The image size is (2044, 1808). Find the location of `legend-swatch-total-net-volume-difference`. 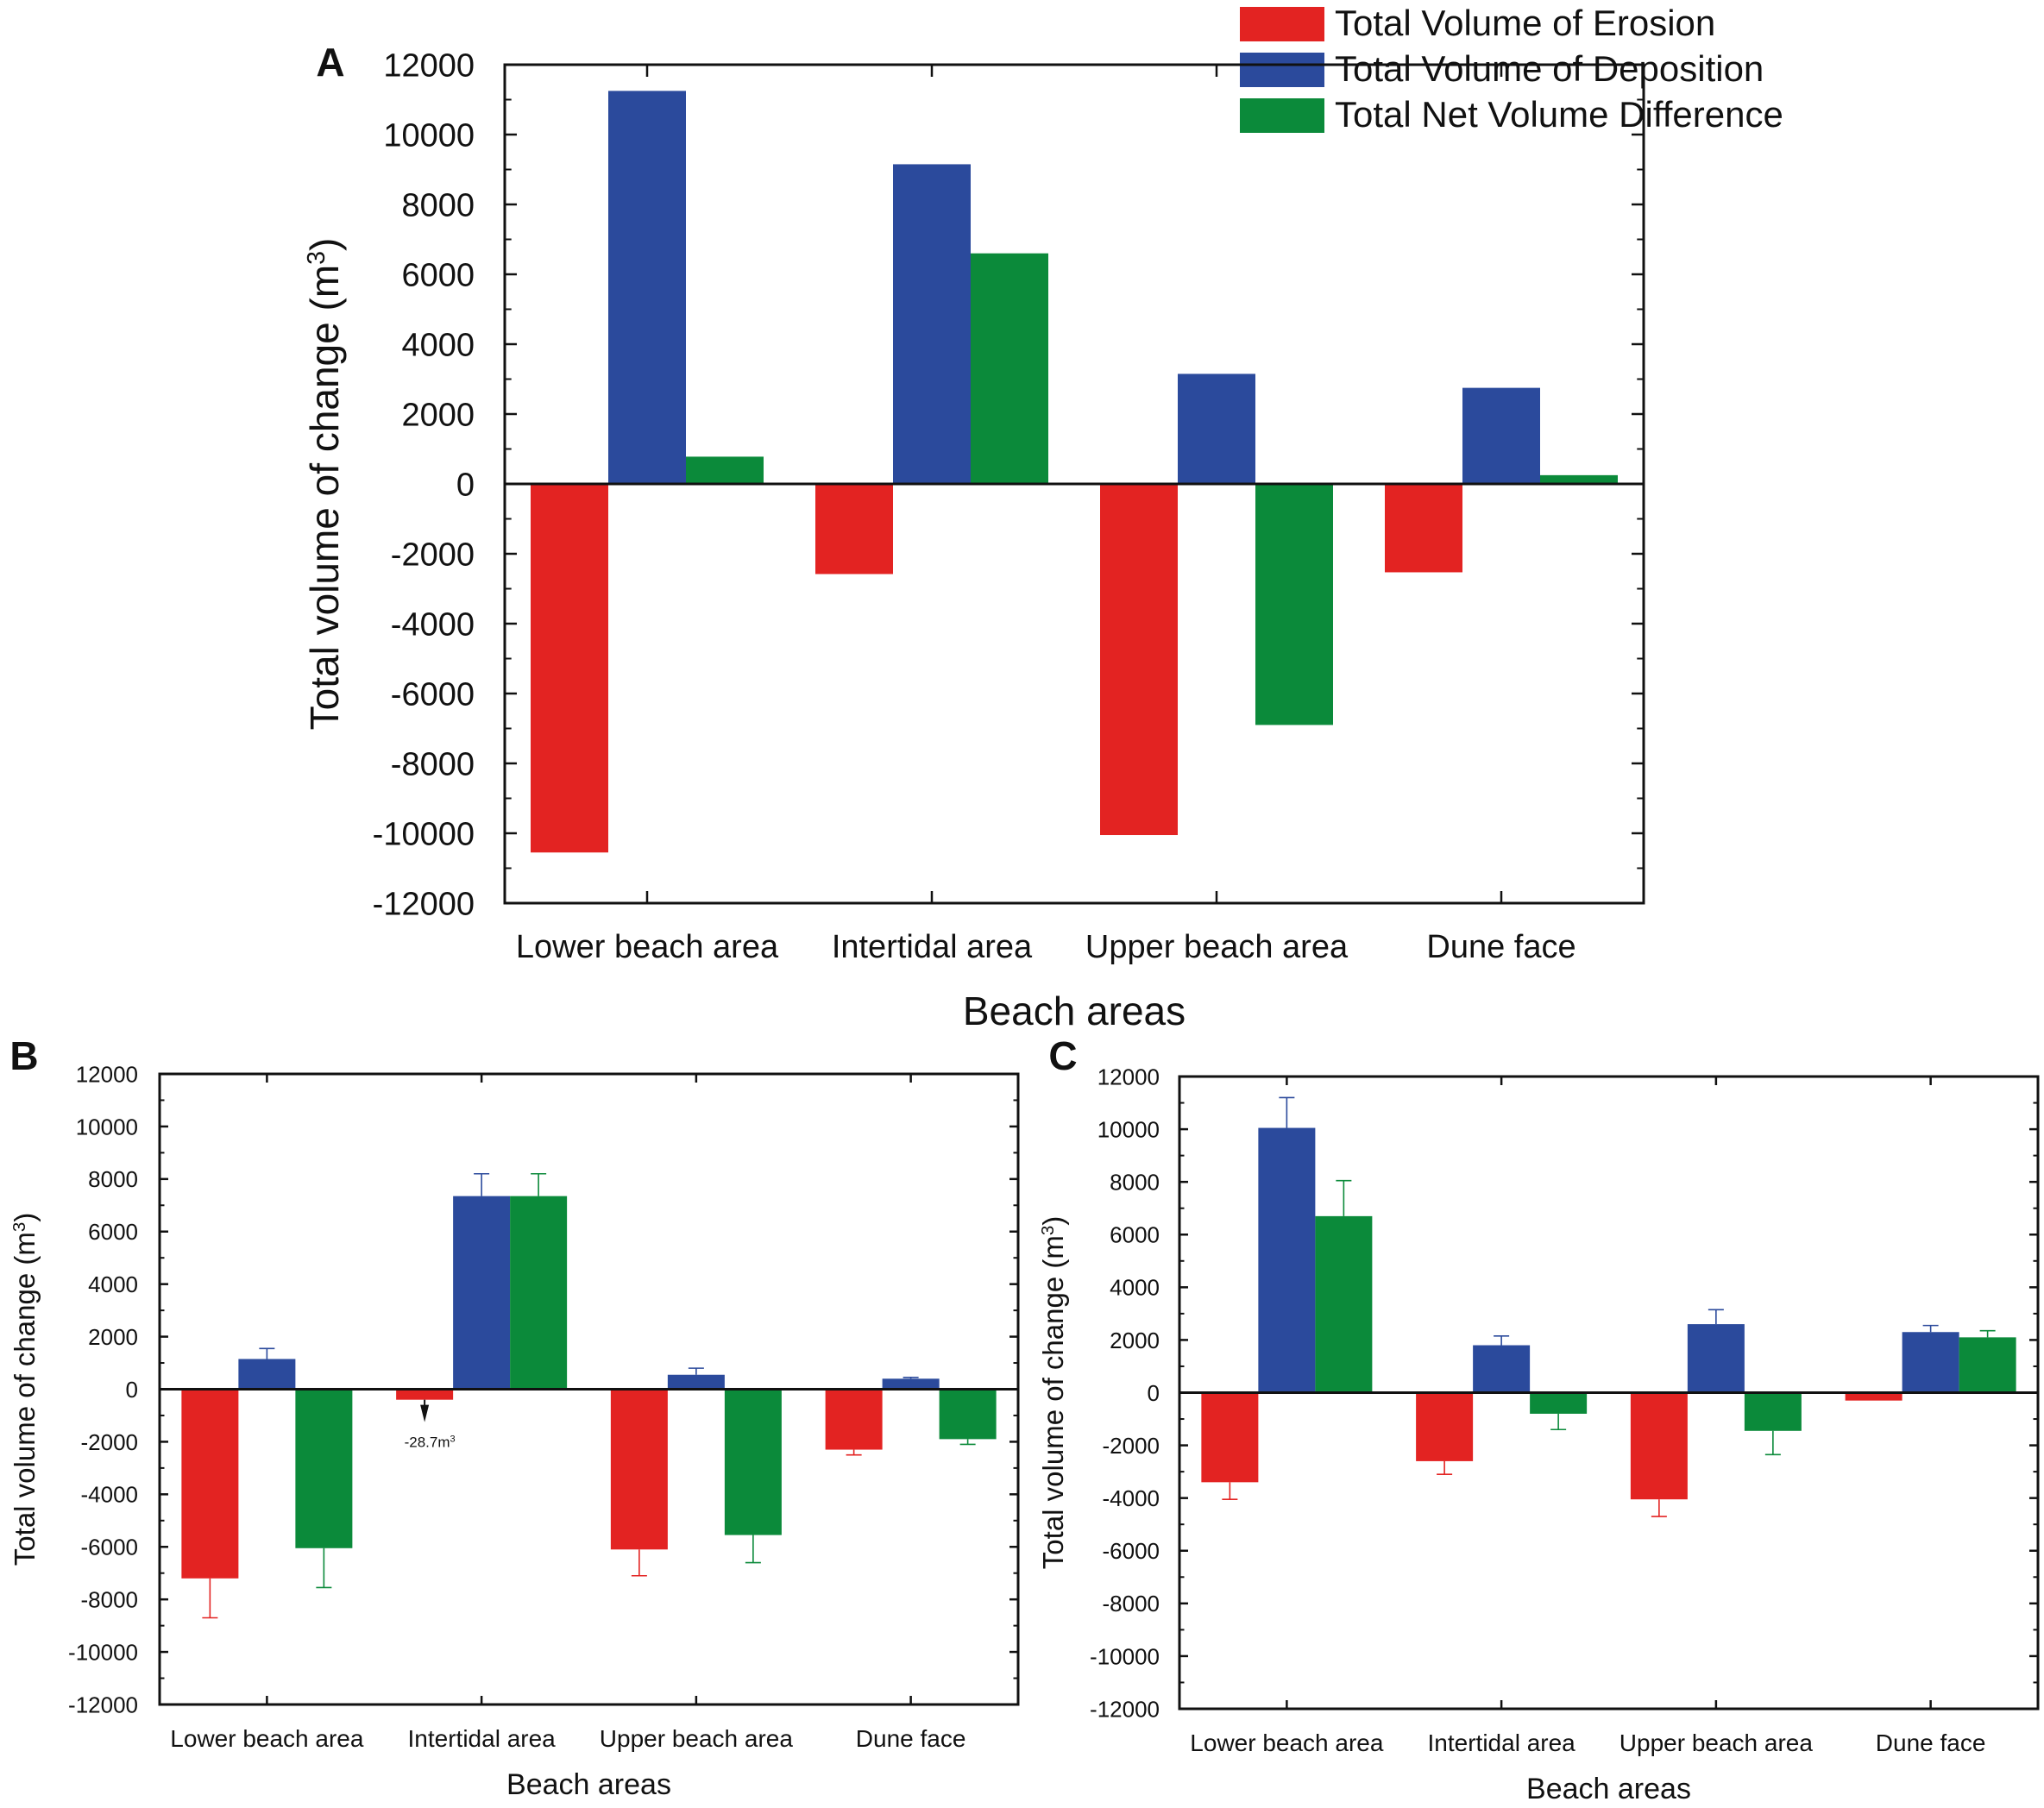

legend-swatch-total-net-volume-difference is located at coordinates (1282, 115).